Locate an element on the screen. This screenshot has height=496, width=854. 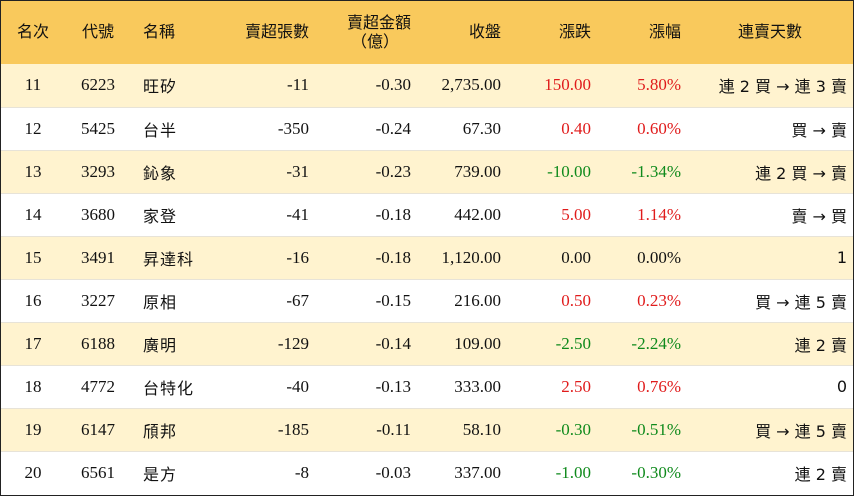
name-cell: 旺矽 is located at coordinates (160, 87).